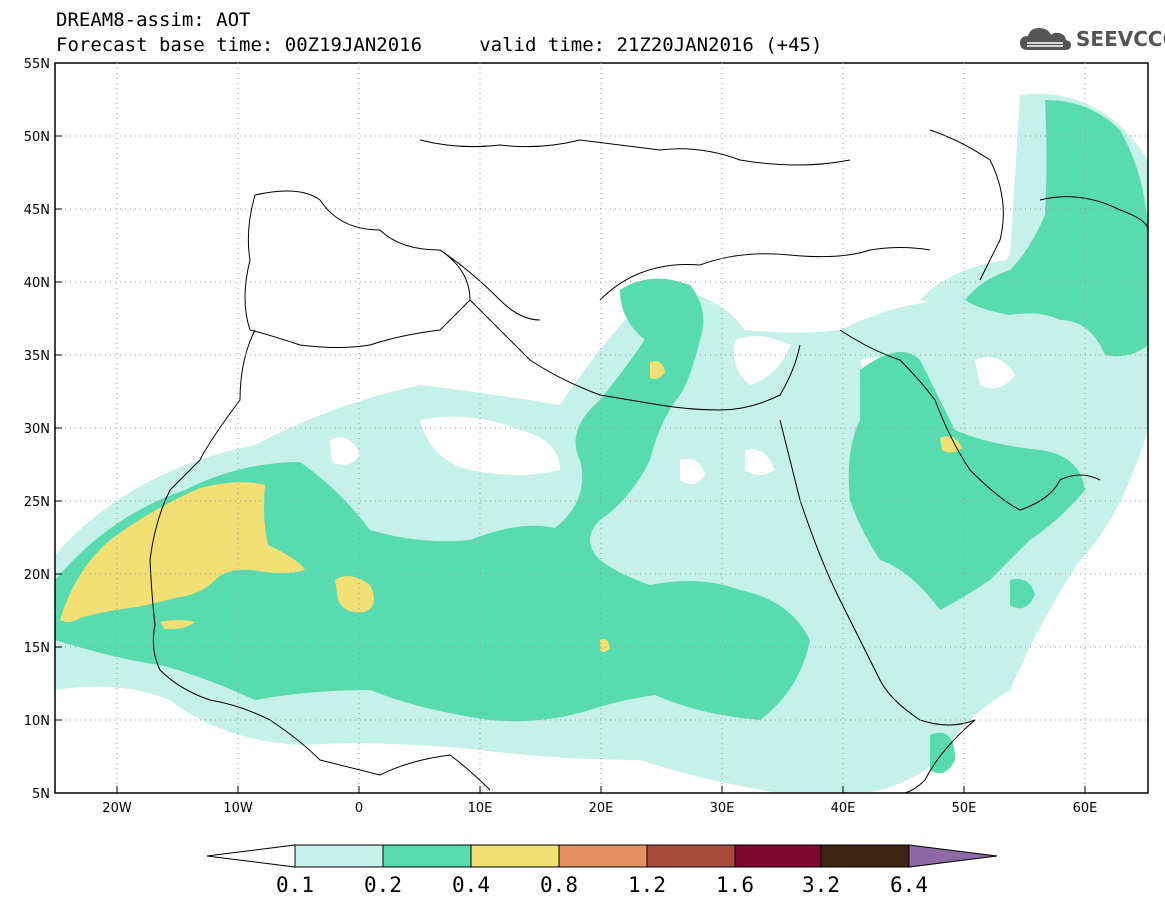  Describe the element at coordinates (37, 210) in the screenshot. I see `lat-label: 45N` at that location.